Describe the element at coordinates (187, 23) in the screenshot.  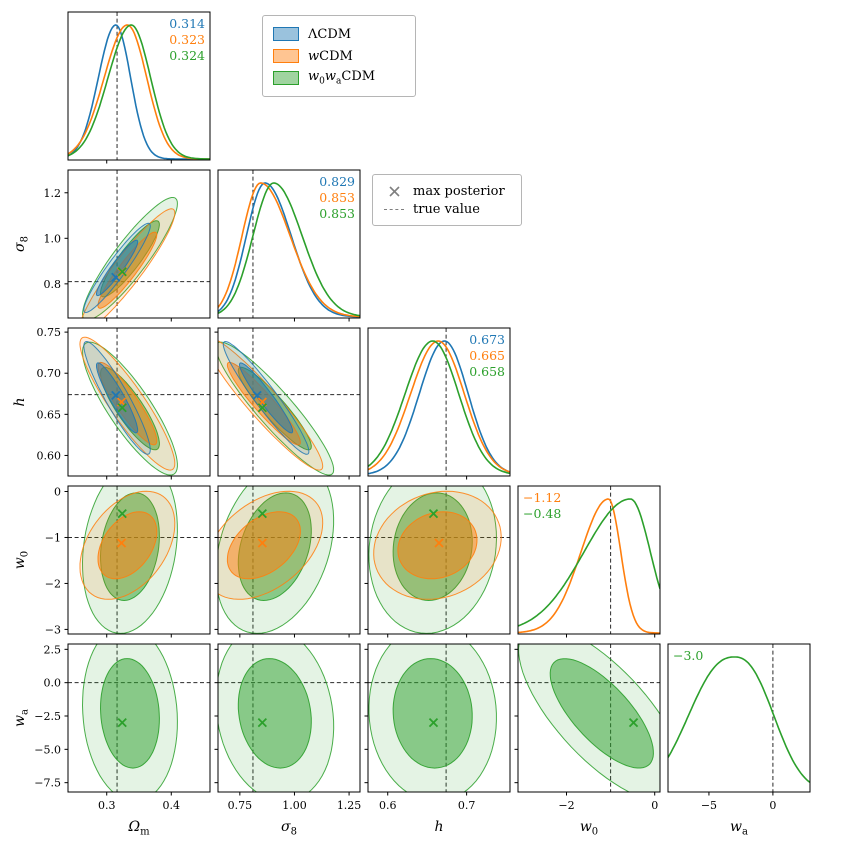
I see `max-posterior-value-lcdm-omega_m: 0.314` at that location.